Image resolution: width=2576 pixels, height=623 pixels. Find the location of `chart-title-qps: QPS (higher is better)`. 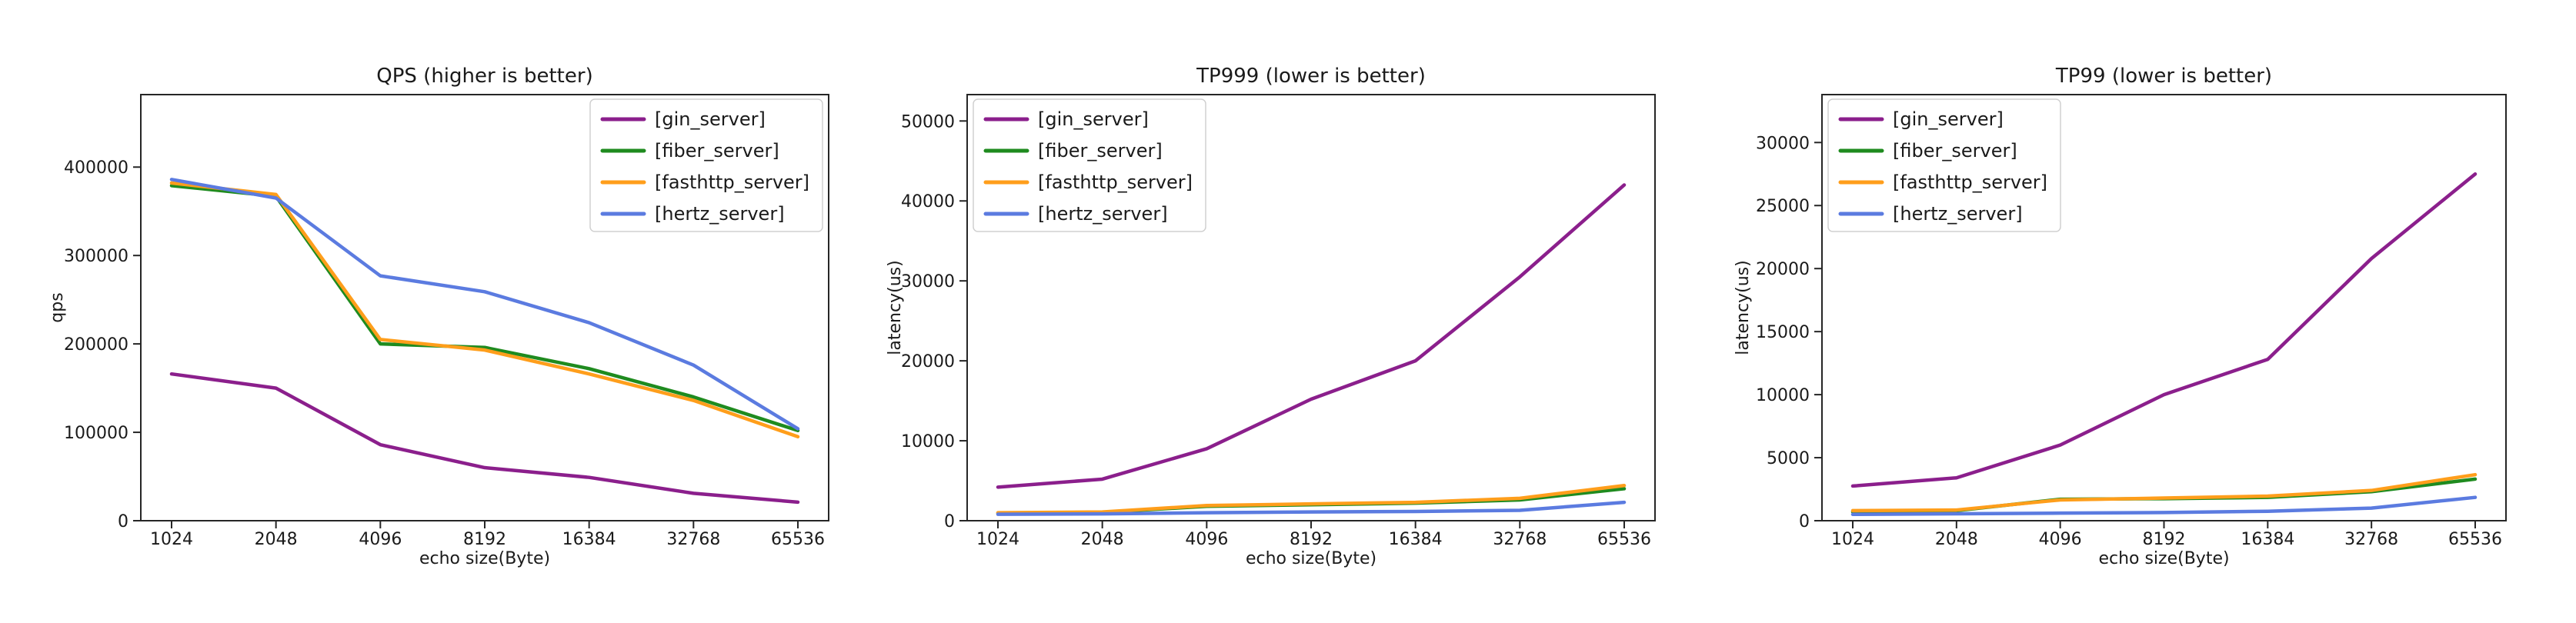

chart-title-qps: QPS (higher is better) is located at coordinates (485, 77).